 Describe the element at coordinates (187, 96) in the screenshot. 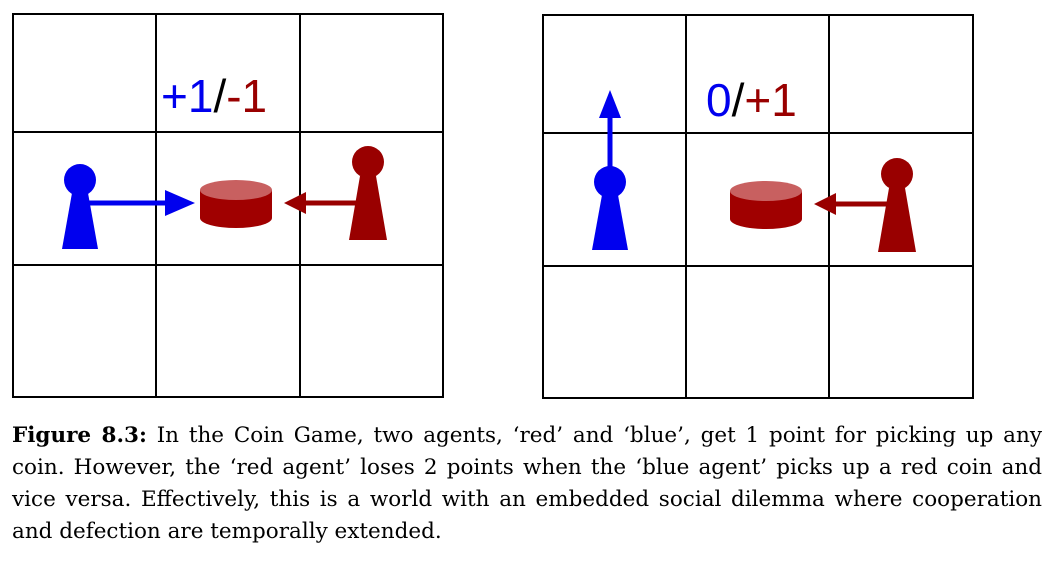

I see `left-score-blue: +1` at that location.